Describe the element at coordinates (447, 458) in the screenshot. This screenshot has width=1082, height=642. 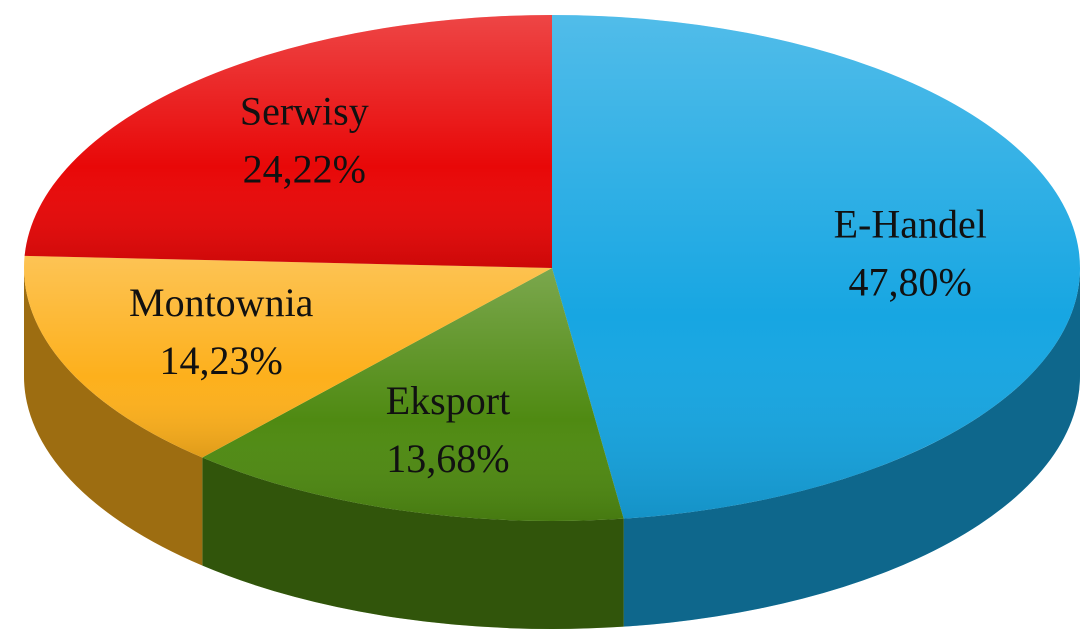
I see `slice-value-label: 13,68%` at that location.